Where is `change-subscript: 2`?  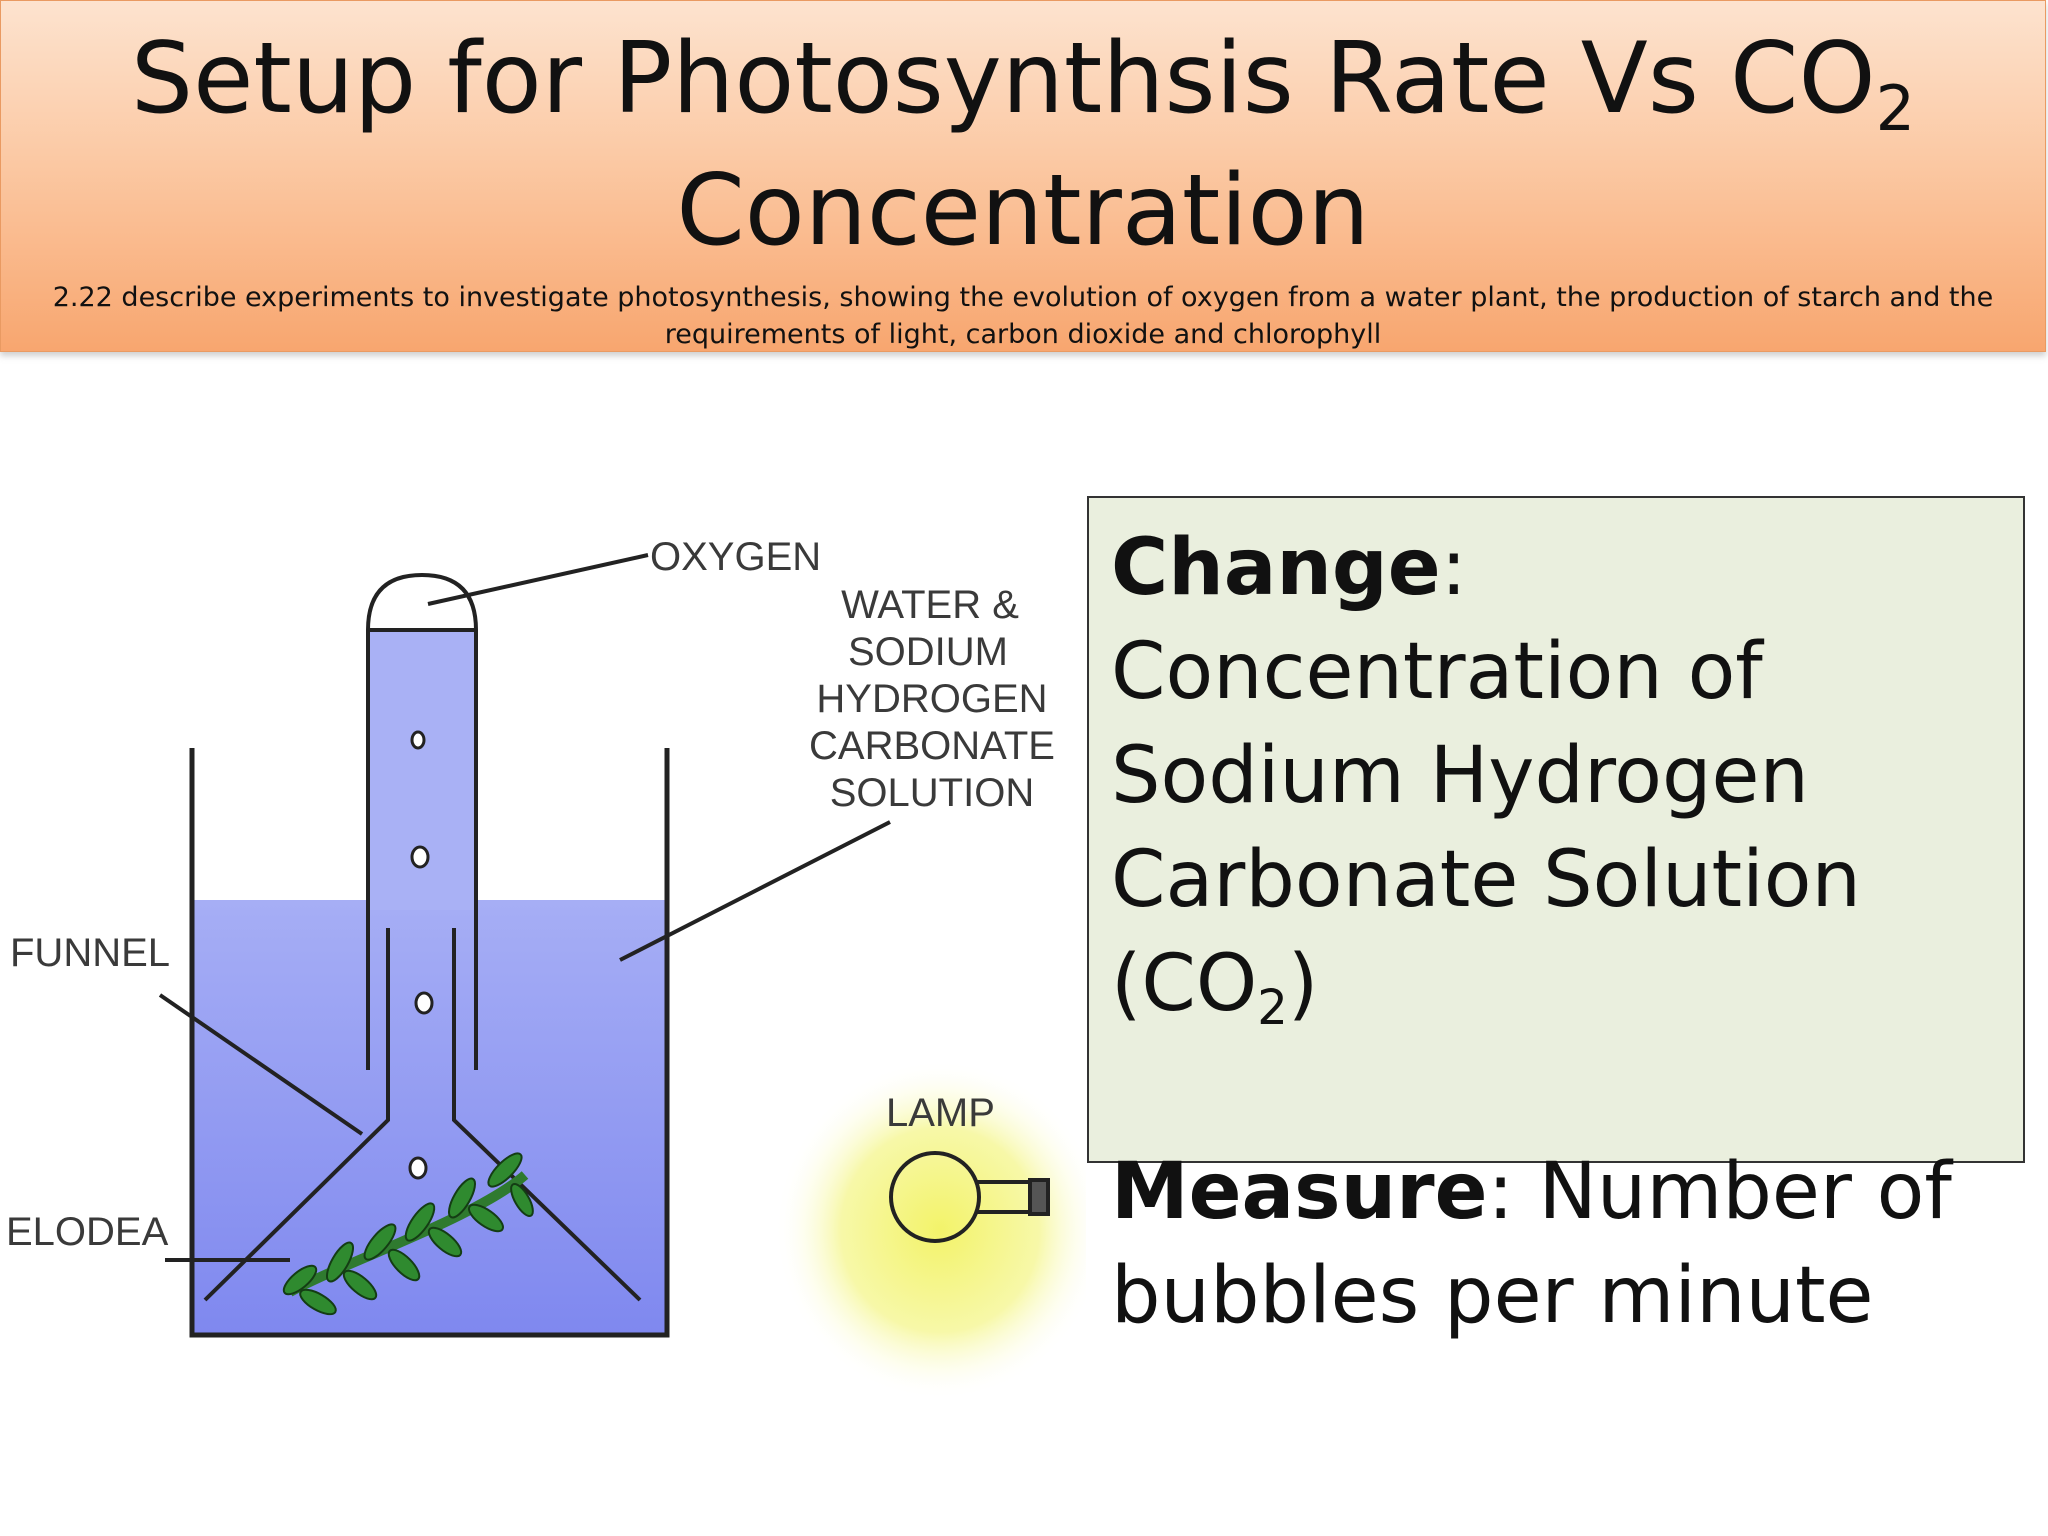 change-subscript: 2 is located at coordinates (1272, 1008).